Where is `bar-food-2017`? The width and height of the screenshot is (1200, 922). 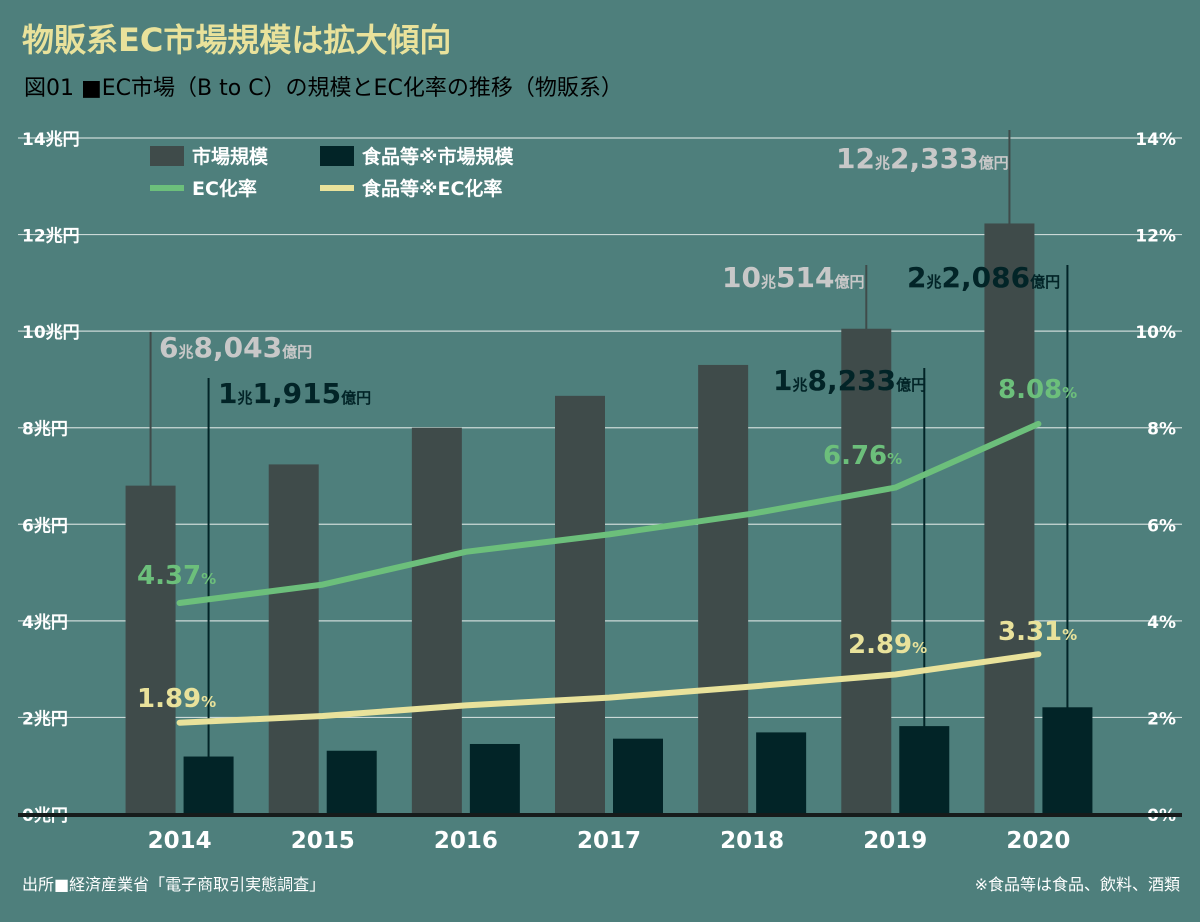
bar-food-2017 is located at coordinates (638, 776).